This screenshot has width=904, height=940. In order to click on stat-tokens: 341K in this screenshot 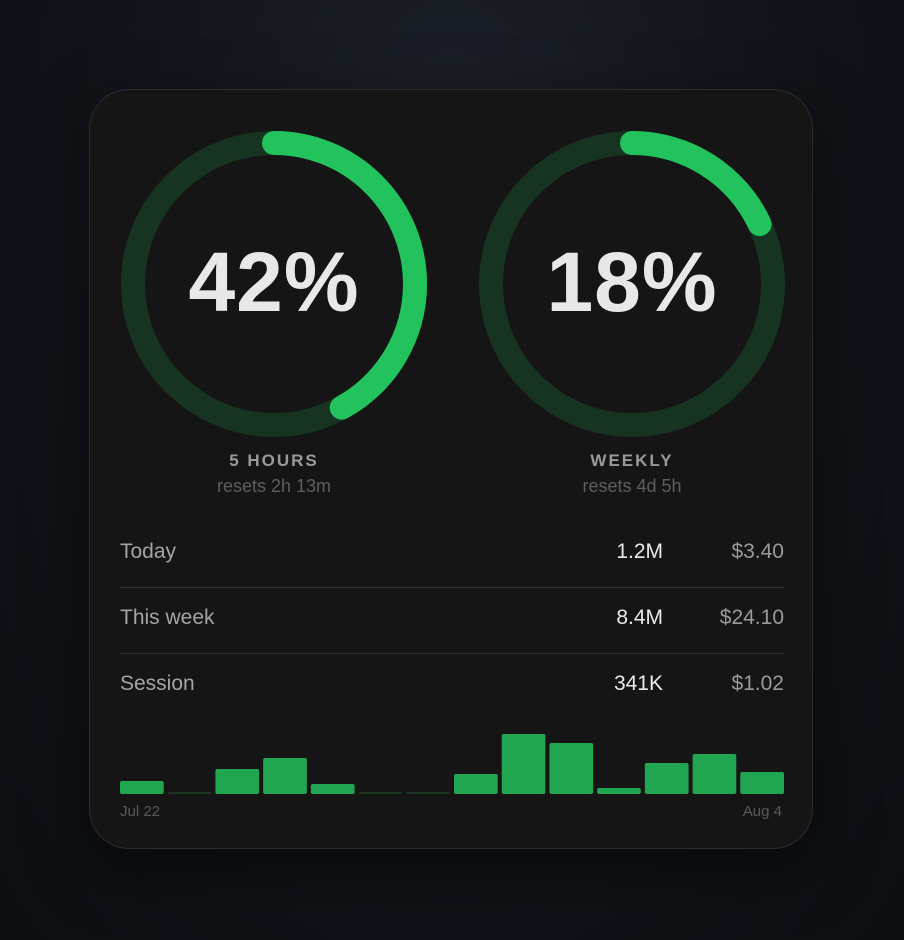, I will do `click(638, 683)`.